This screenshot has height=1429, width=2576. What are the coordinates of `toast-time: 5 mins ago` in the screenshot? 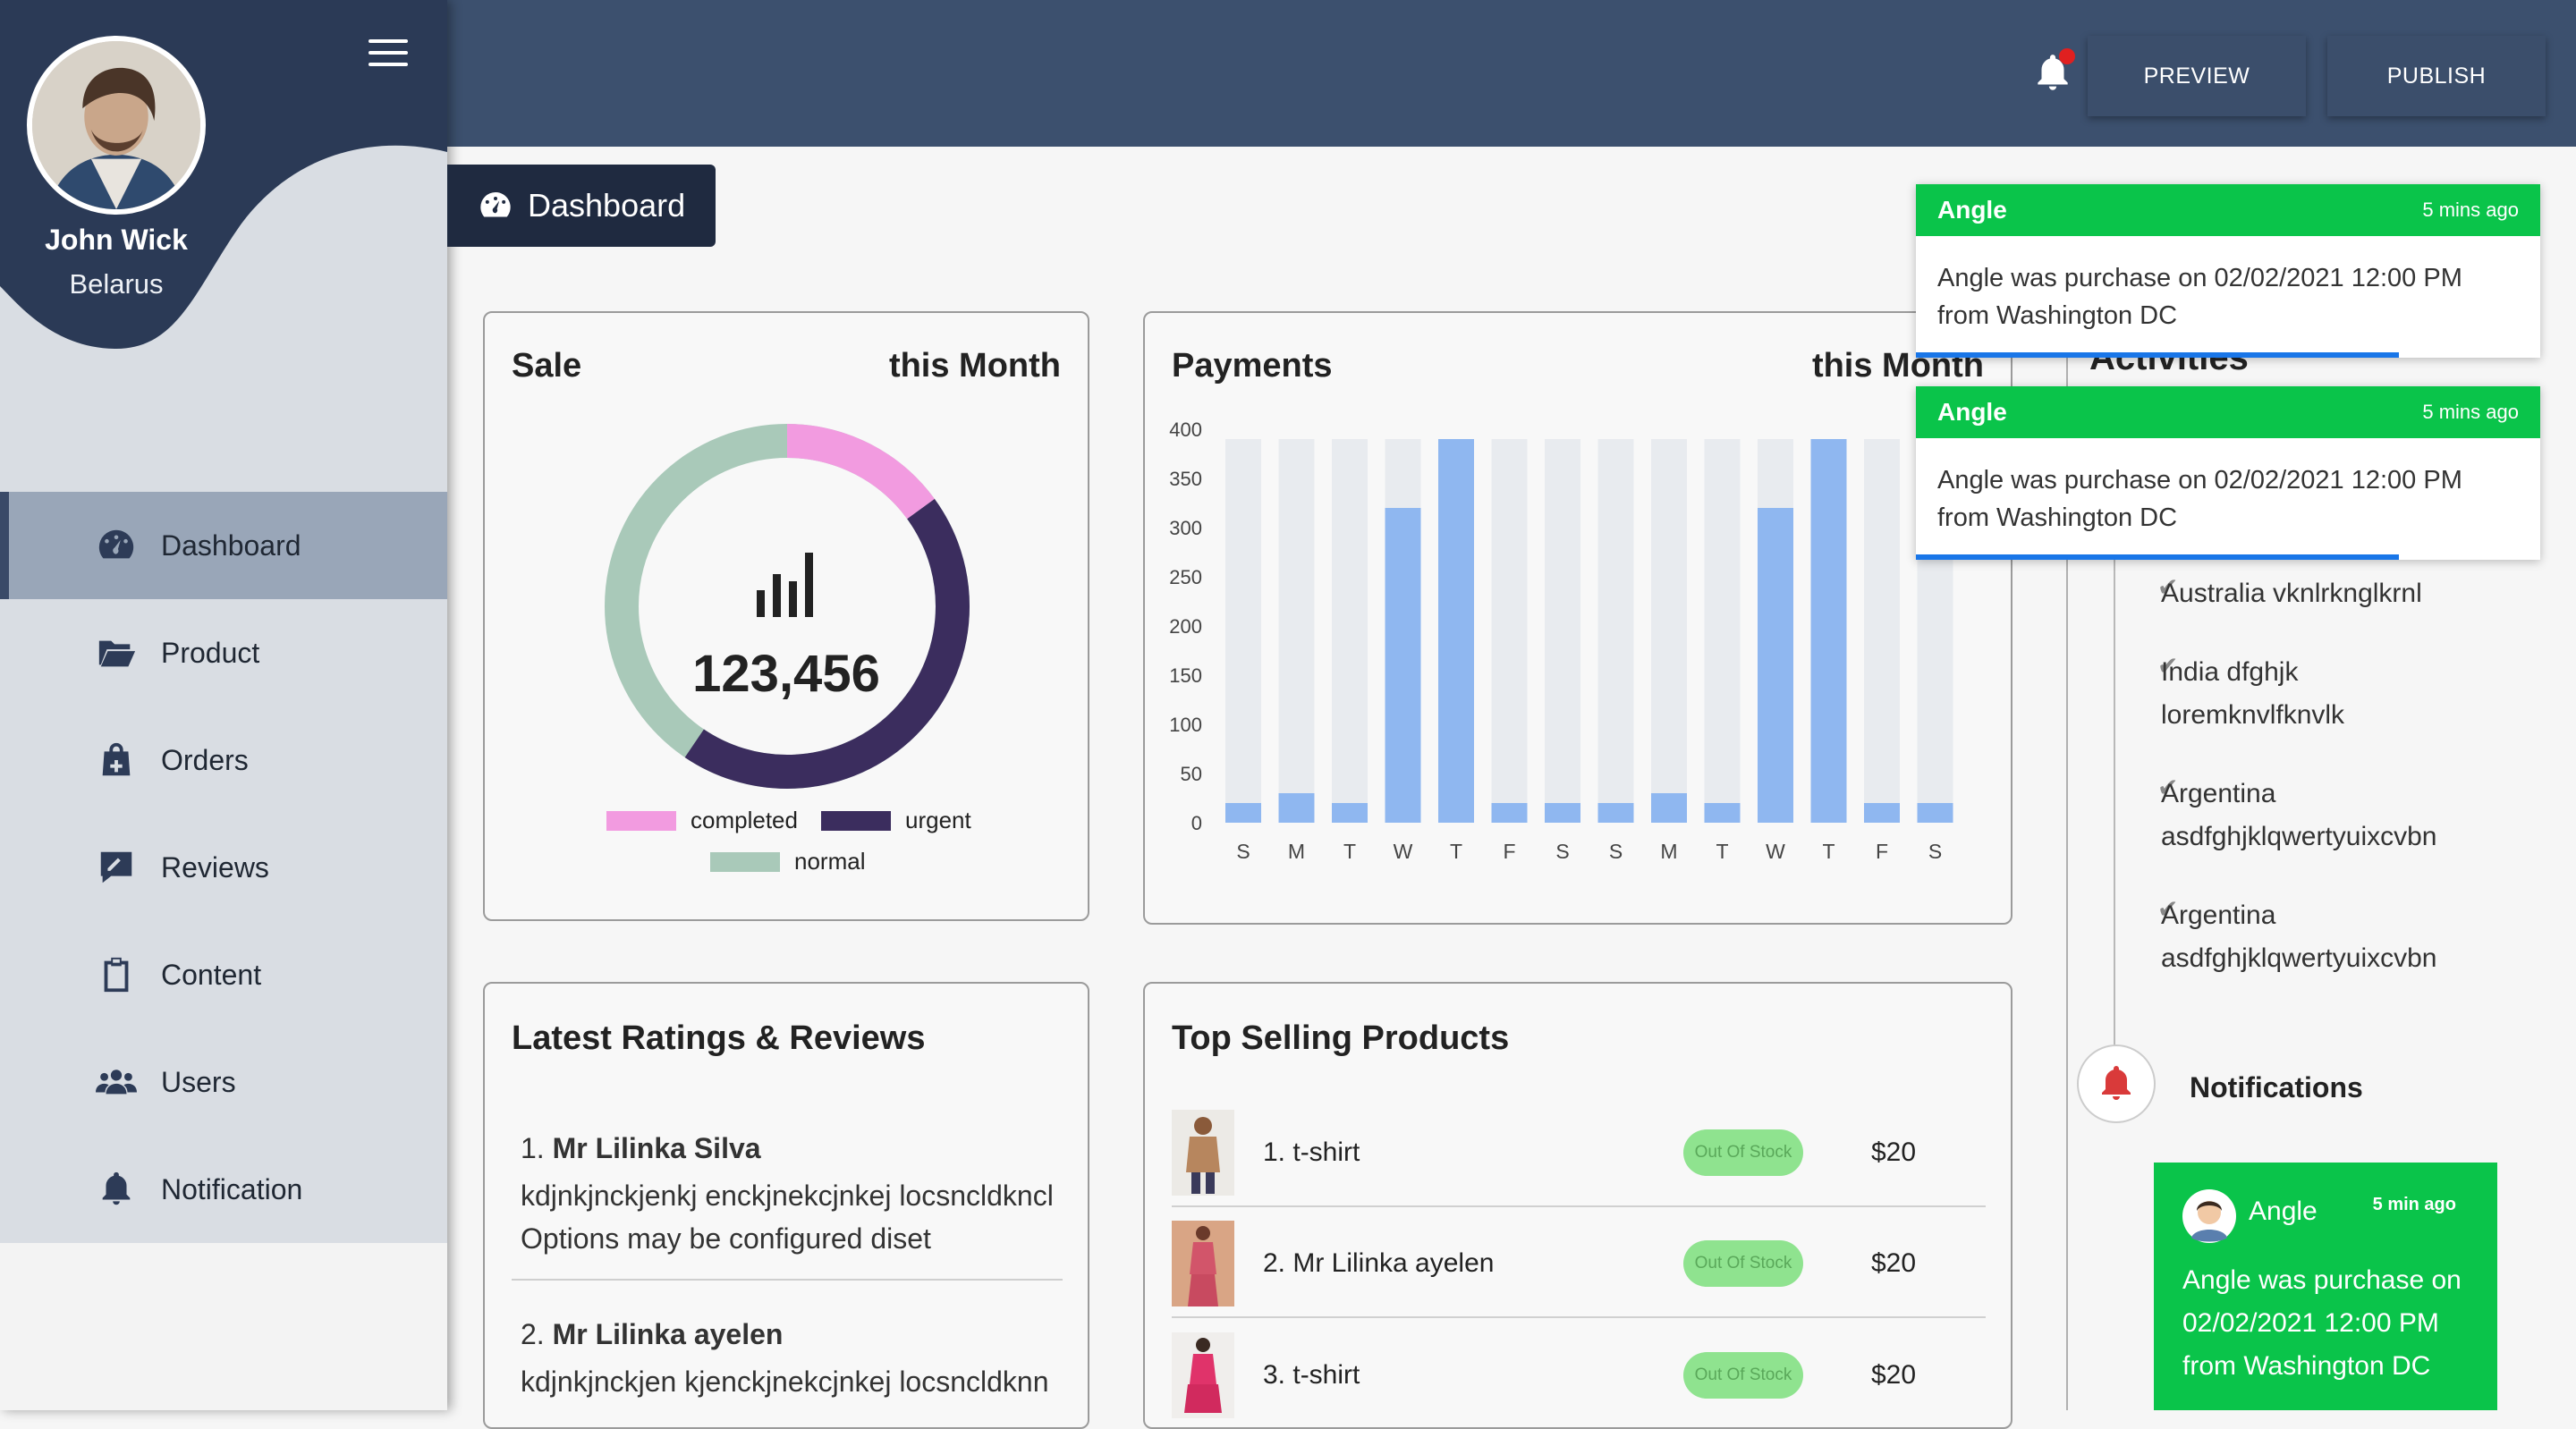 It's located at (2470, 210).